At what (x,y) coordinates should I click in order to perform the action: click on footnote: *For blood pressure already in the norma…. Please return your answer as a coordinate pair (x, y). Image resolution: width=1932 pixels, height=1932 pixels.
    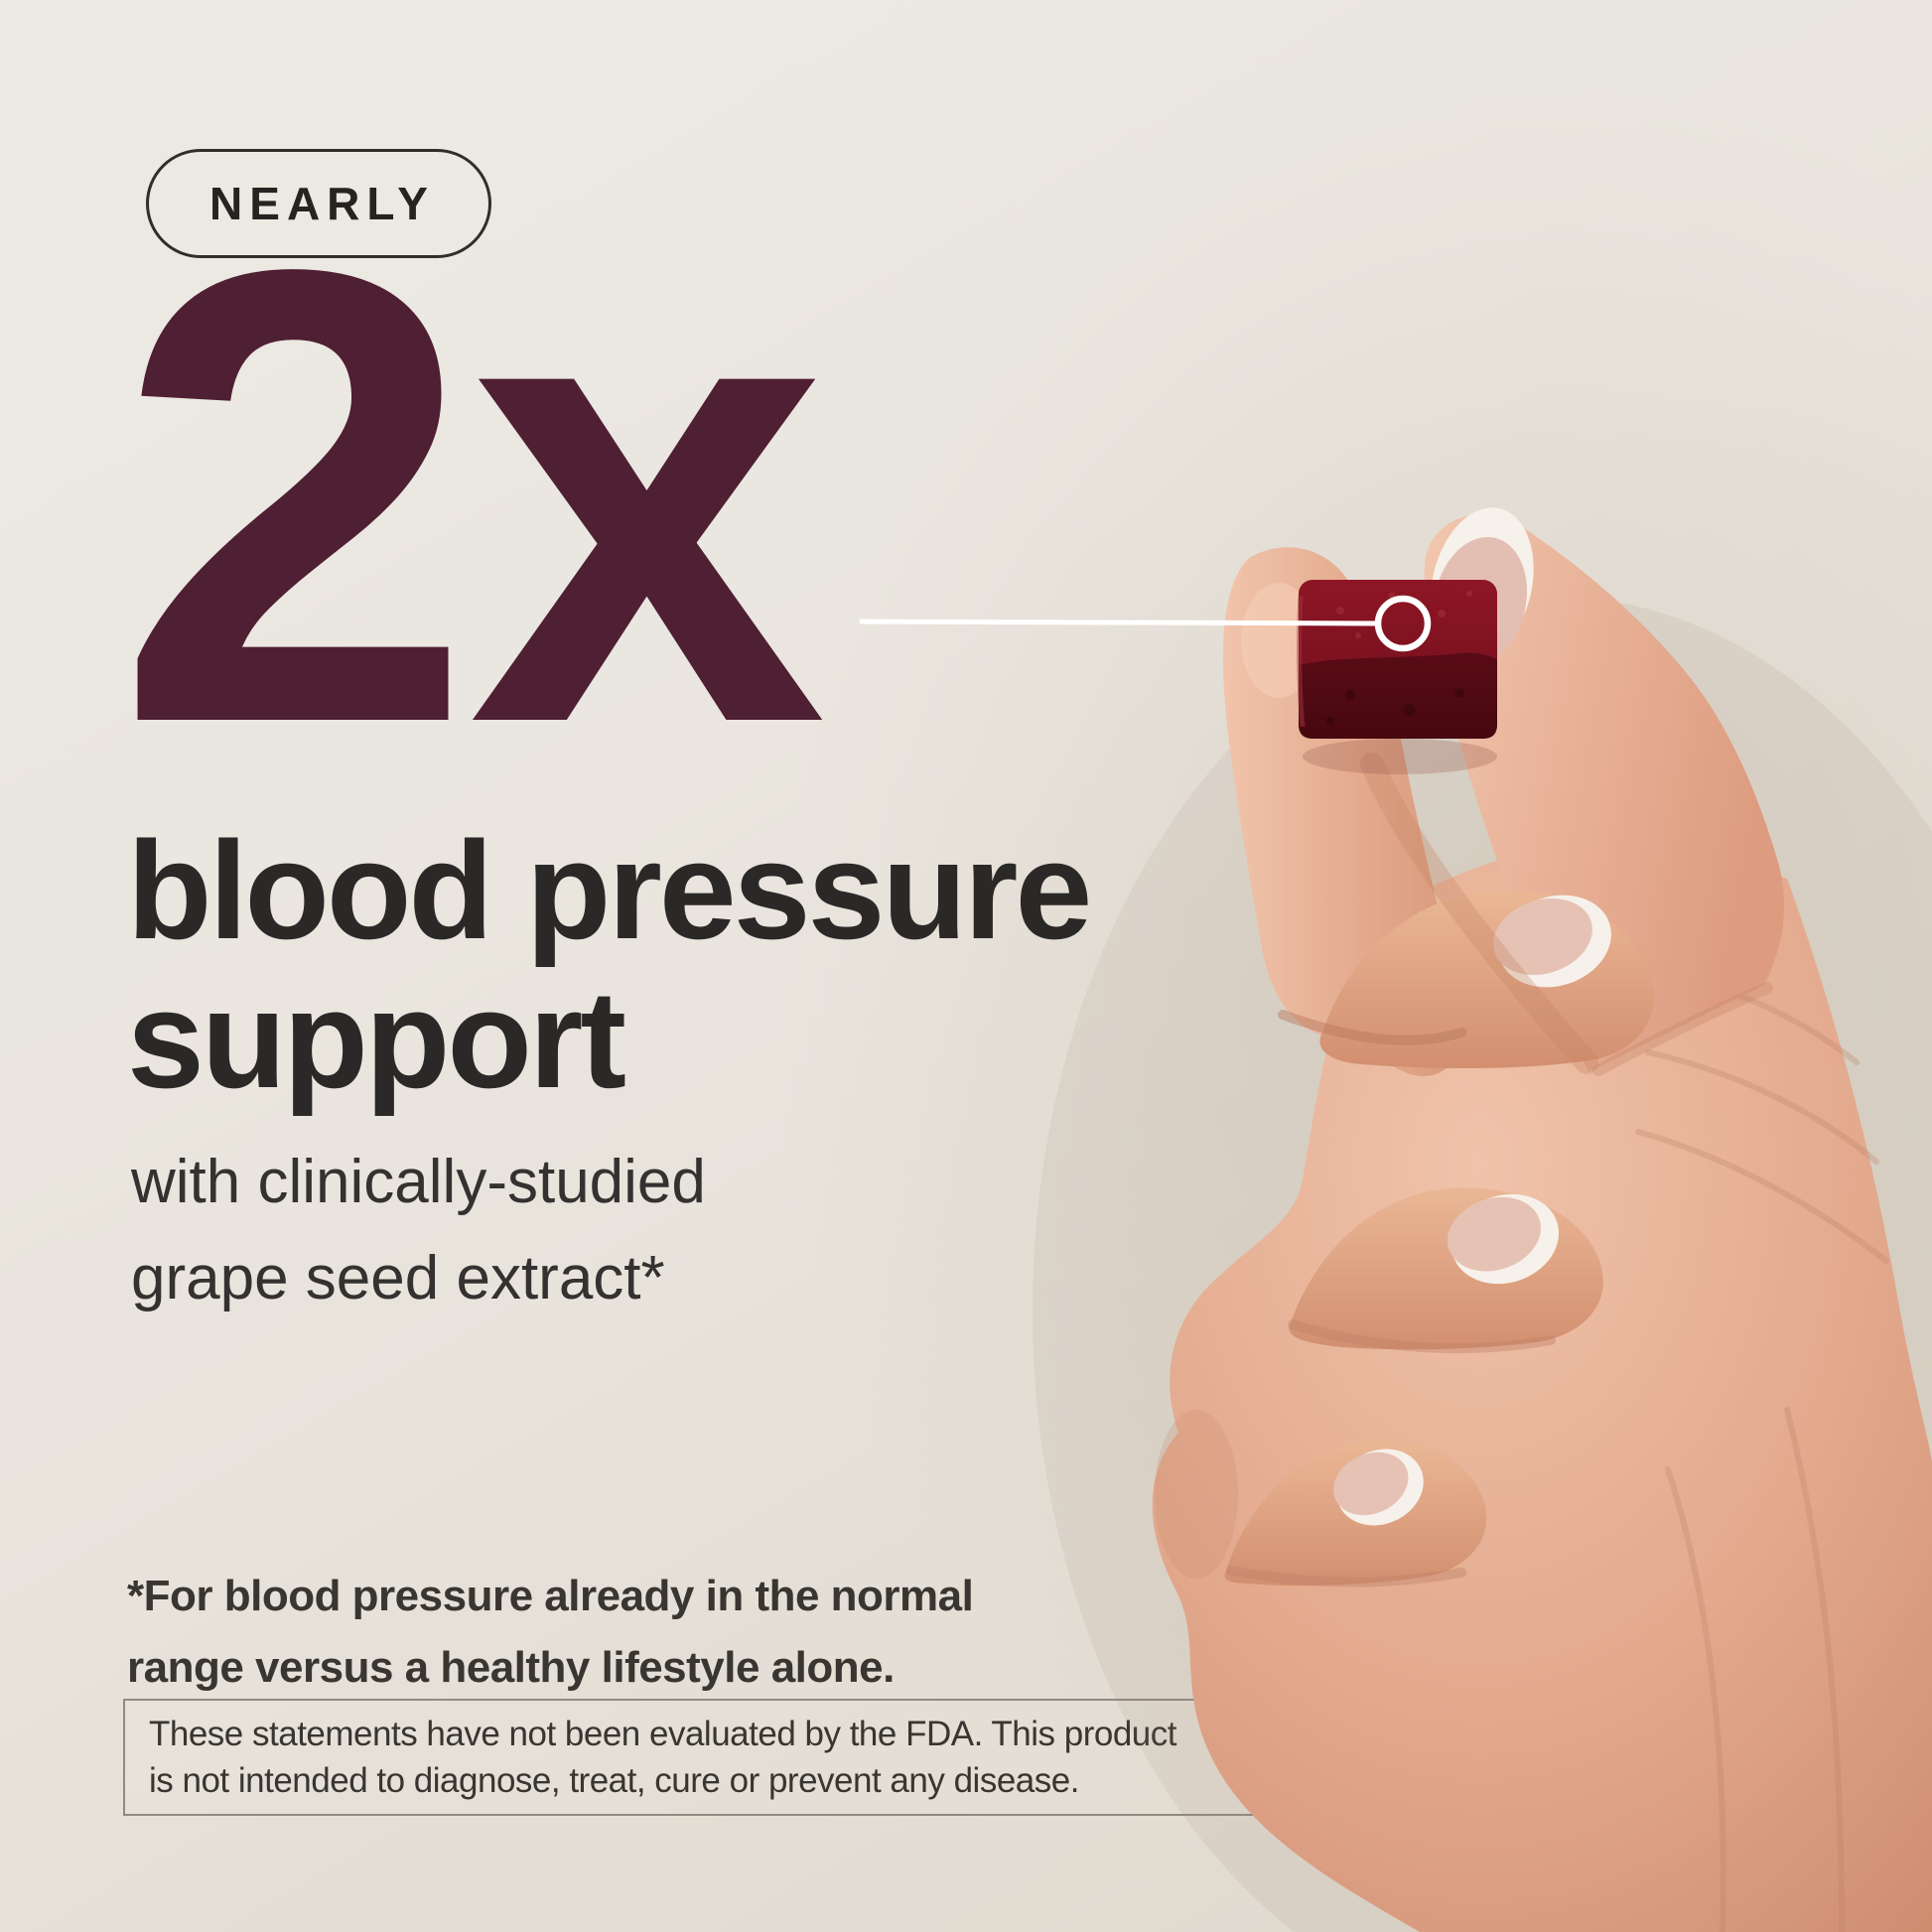
    Looking at the image, I should click on (550, 1632).